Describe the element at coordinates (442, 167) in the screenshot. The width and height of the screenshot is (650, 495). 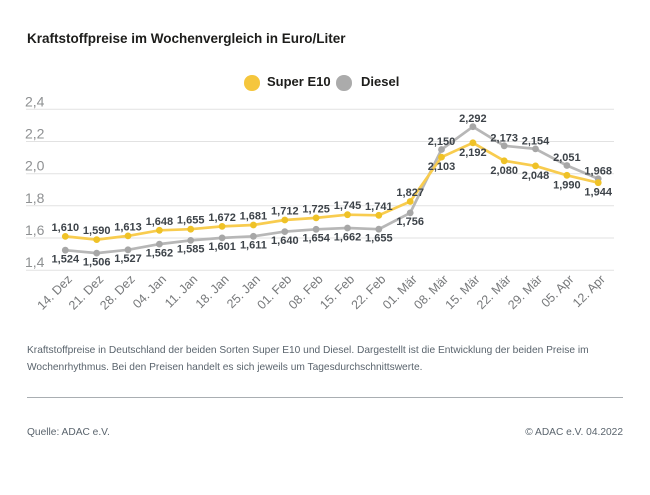
I see `svg-text: 2,103` at that location.